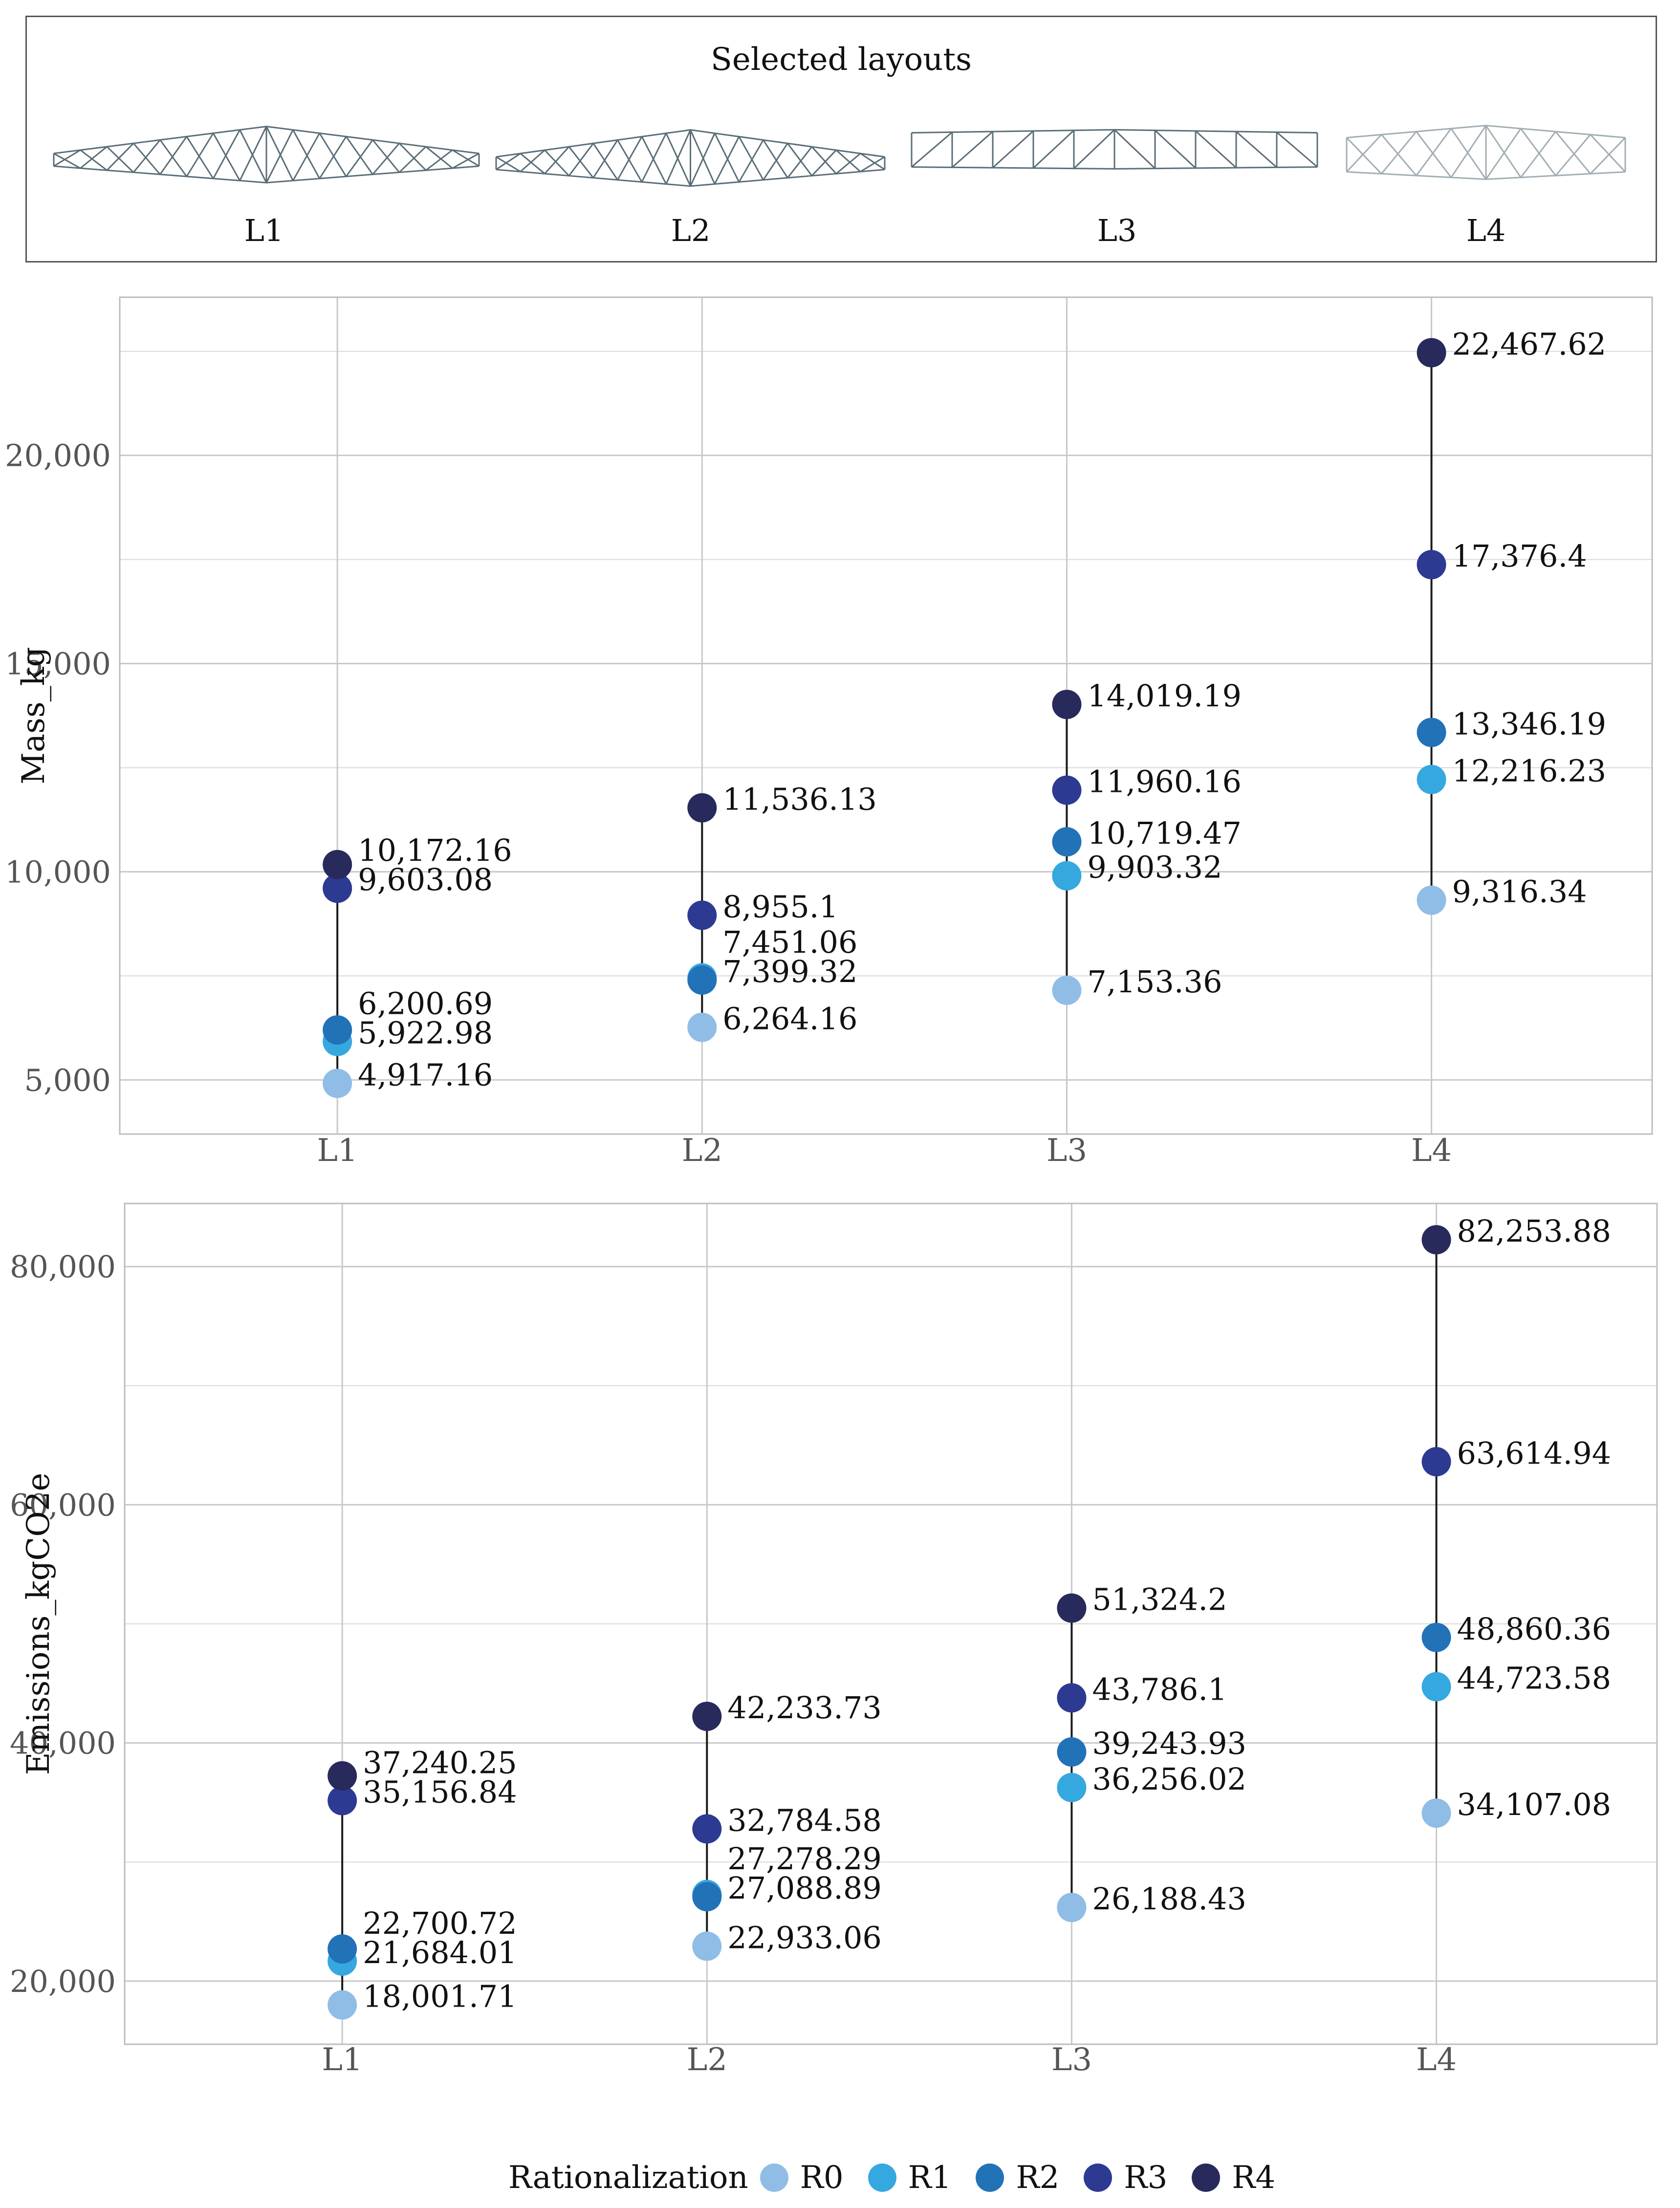 Image resolution: width=1680 pixels, height=2208 pixels. I want to click on data-label: 37,240.25, so click(440, 1763).